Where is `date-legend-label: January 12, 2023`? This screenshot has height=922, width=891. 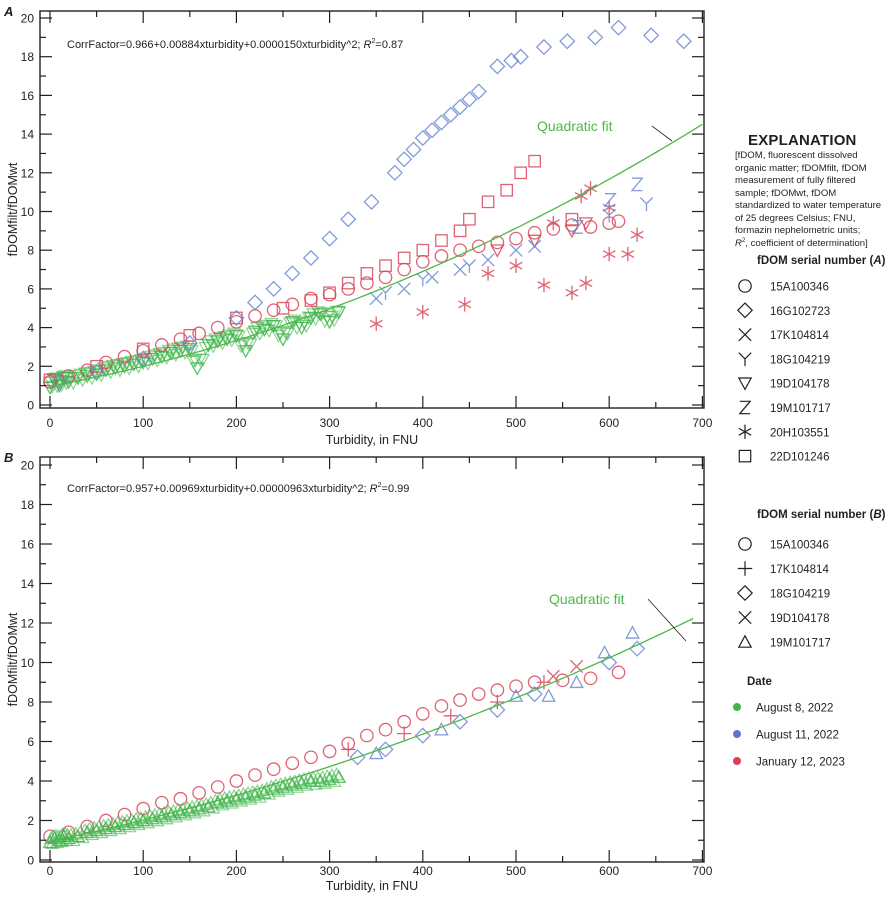
date-legend-label: January 12, 2023 is located at coordinates (800, 763).